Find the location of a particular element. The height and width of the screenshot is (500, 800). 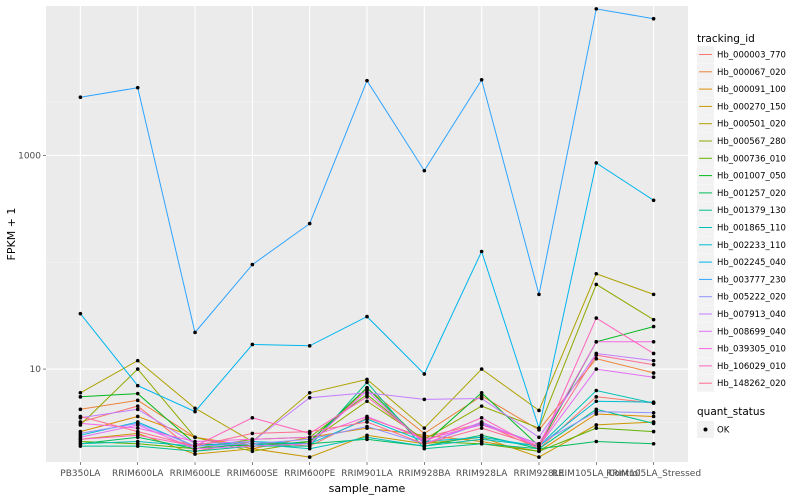

legend-label: Hb_000270_150 is located at coordinates (751, 107).